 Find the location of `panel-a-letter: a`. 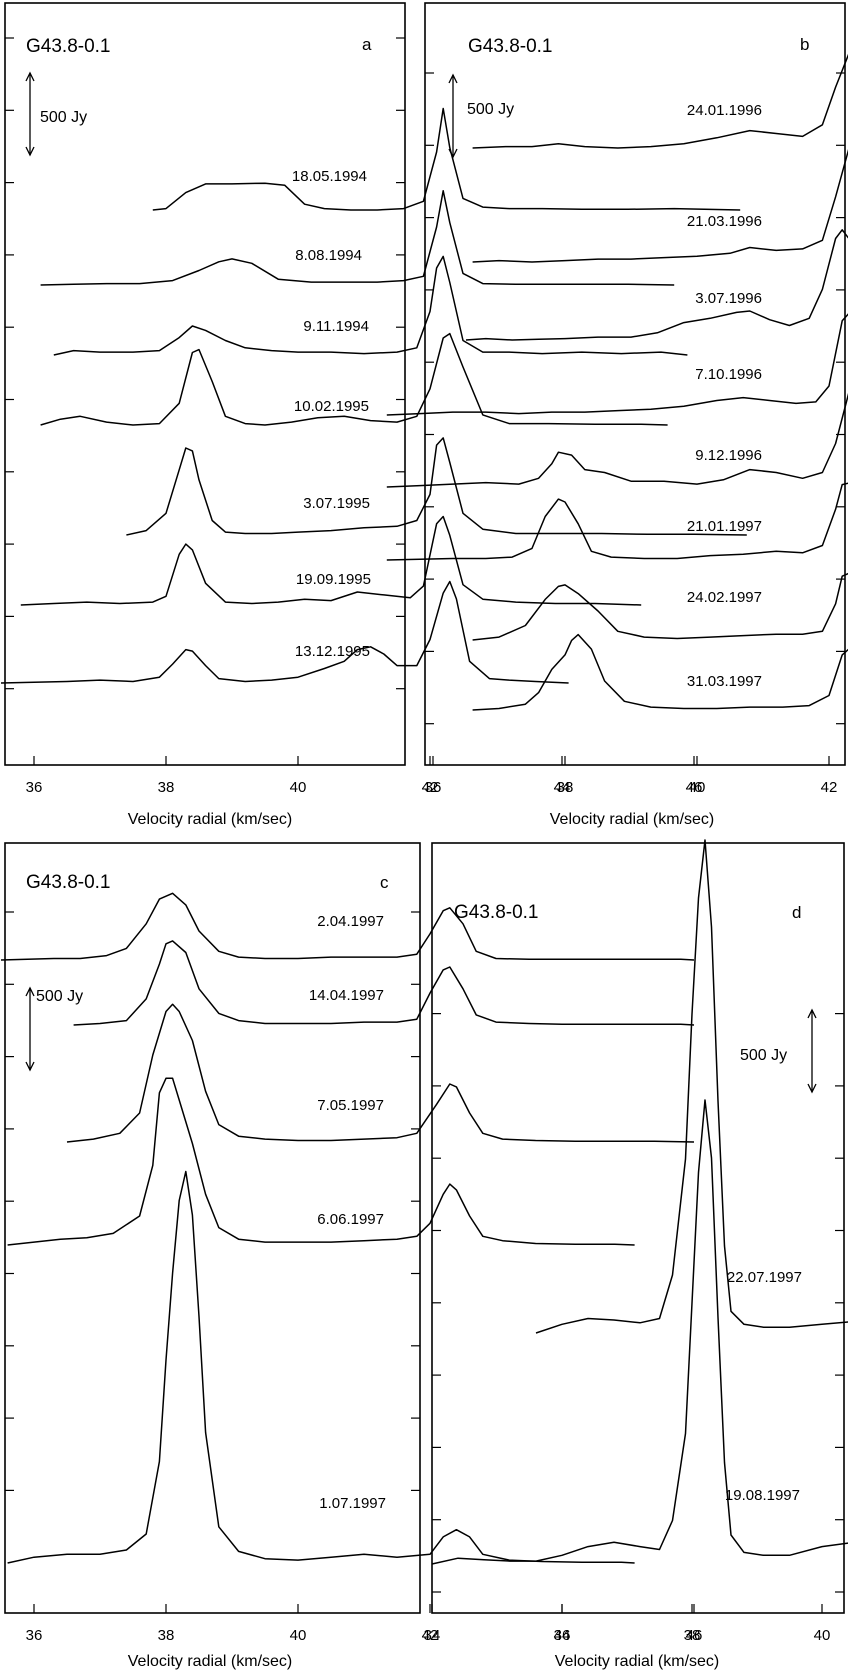

panel-a-letter: a is located at coordinates (367, 44).